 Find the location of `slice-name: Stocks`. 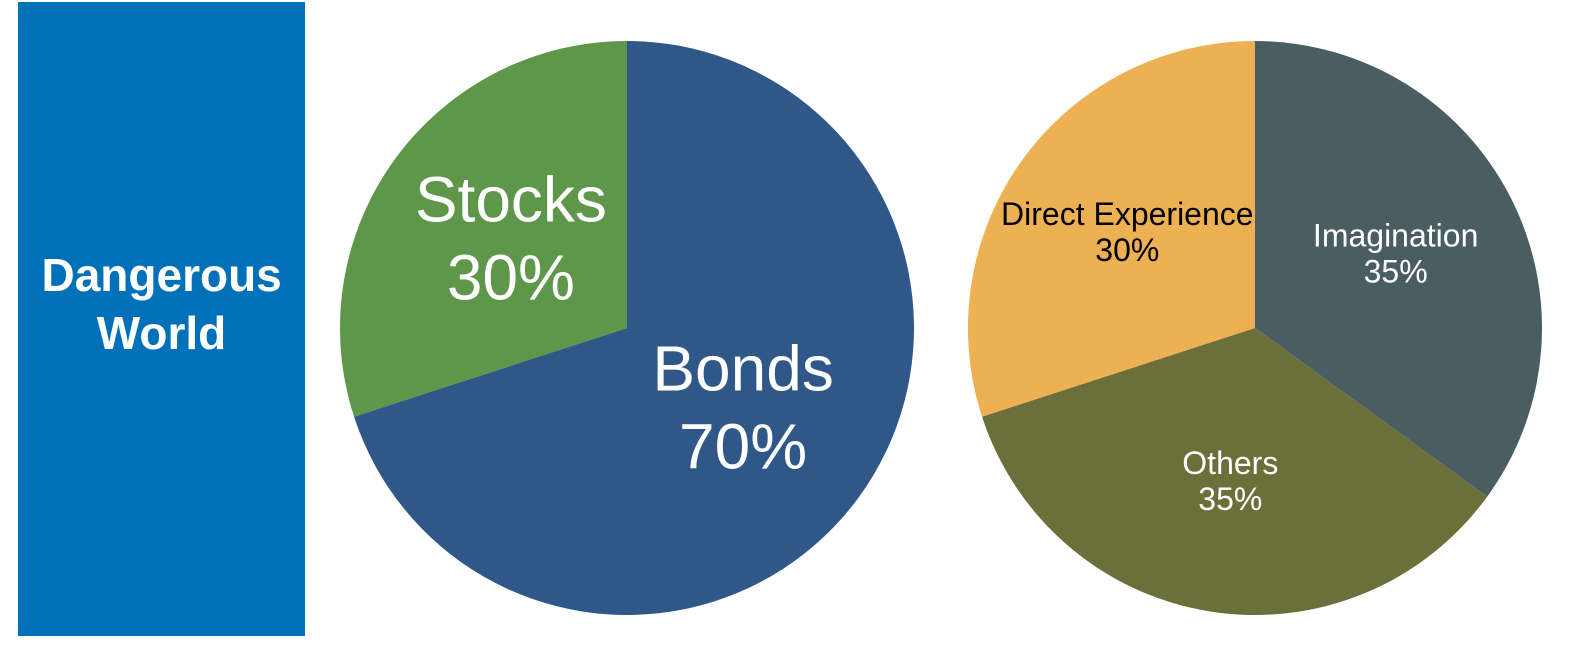

slice-name: Stocks is located at coordinates (511, 200).